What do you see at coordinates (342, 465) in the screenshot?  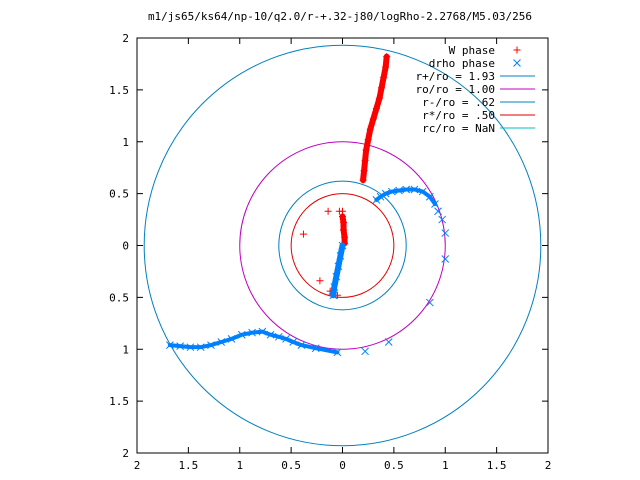 I see `x-tick-label: 0` at bounding box center [342, 465].